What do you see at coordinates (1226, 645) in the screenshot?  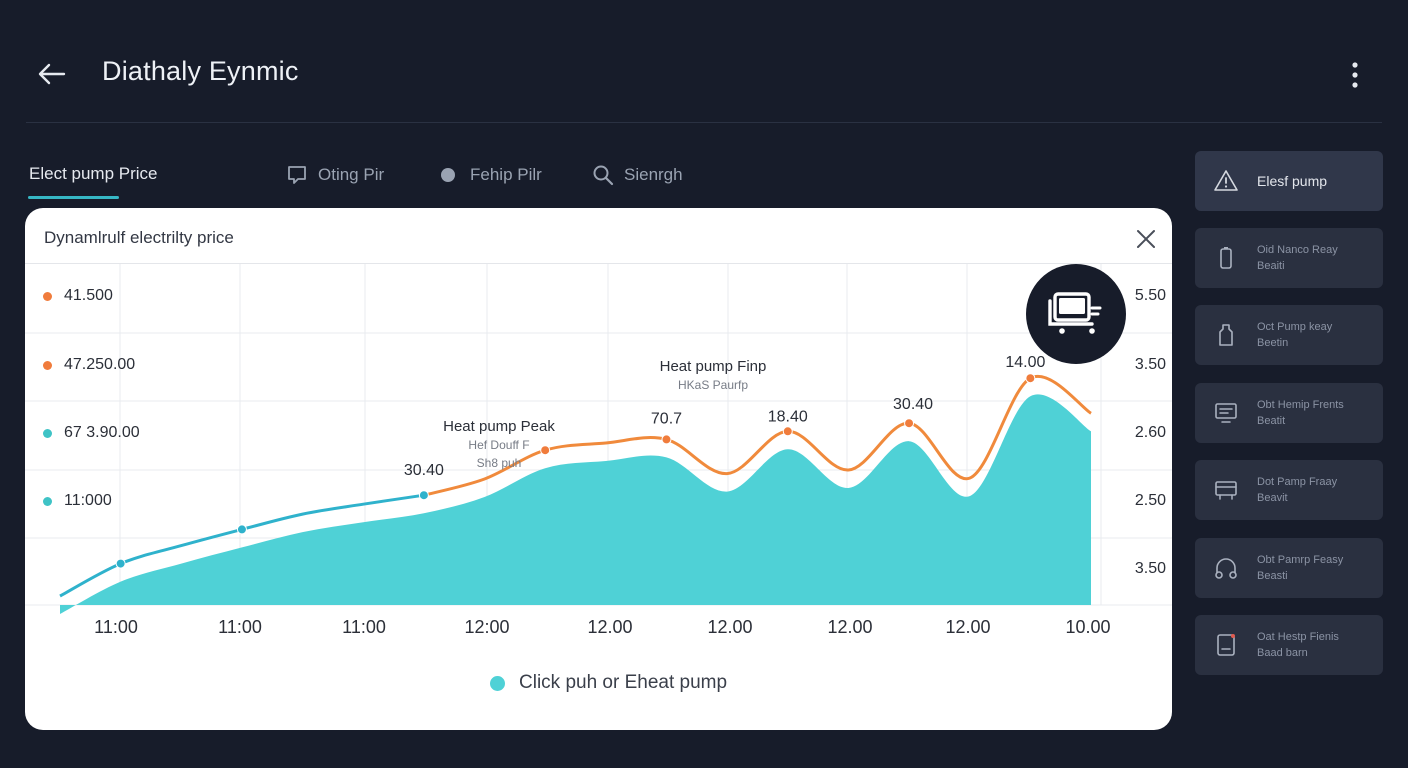 I see `tablet-icon` at bounding box center [1226, 645].